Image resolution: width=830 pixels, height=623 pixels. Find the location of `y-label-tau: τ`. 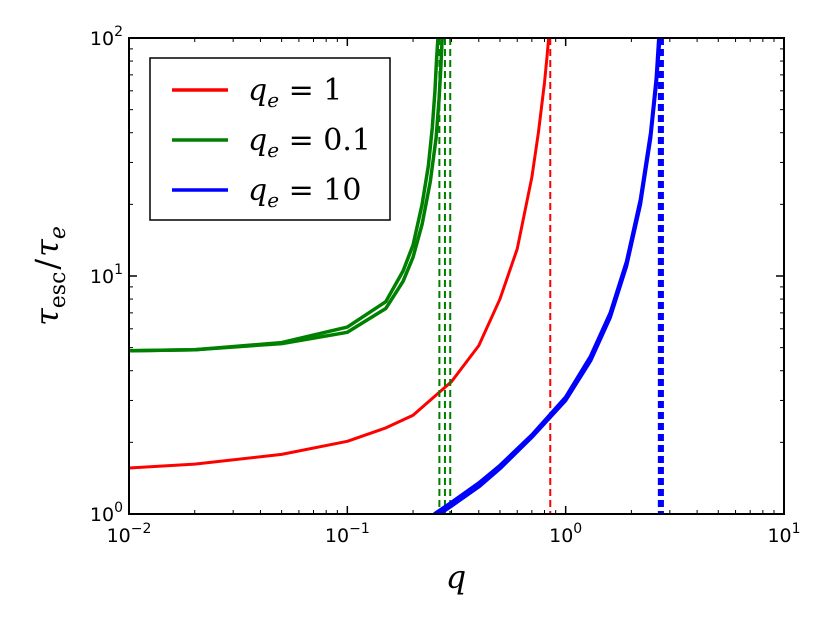

y-label-tau: τ is located at coordinates (47, 316).